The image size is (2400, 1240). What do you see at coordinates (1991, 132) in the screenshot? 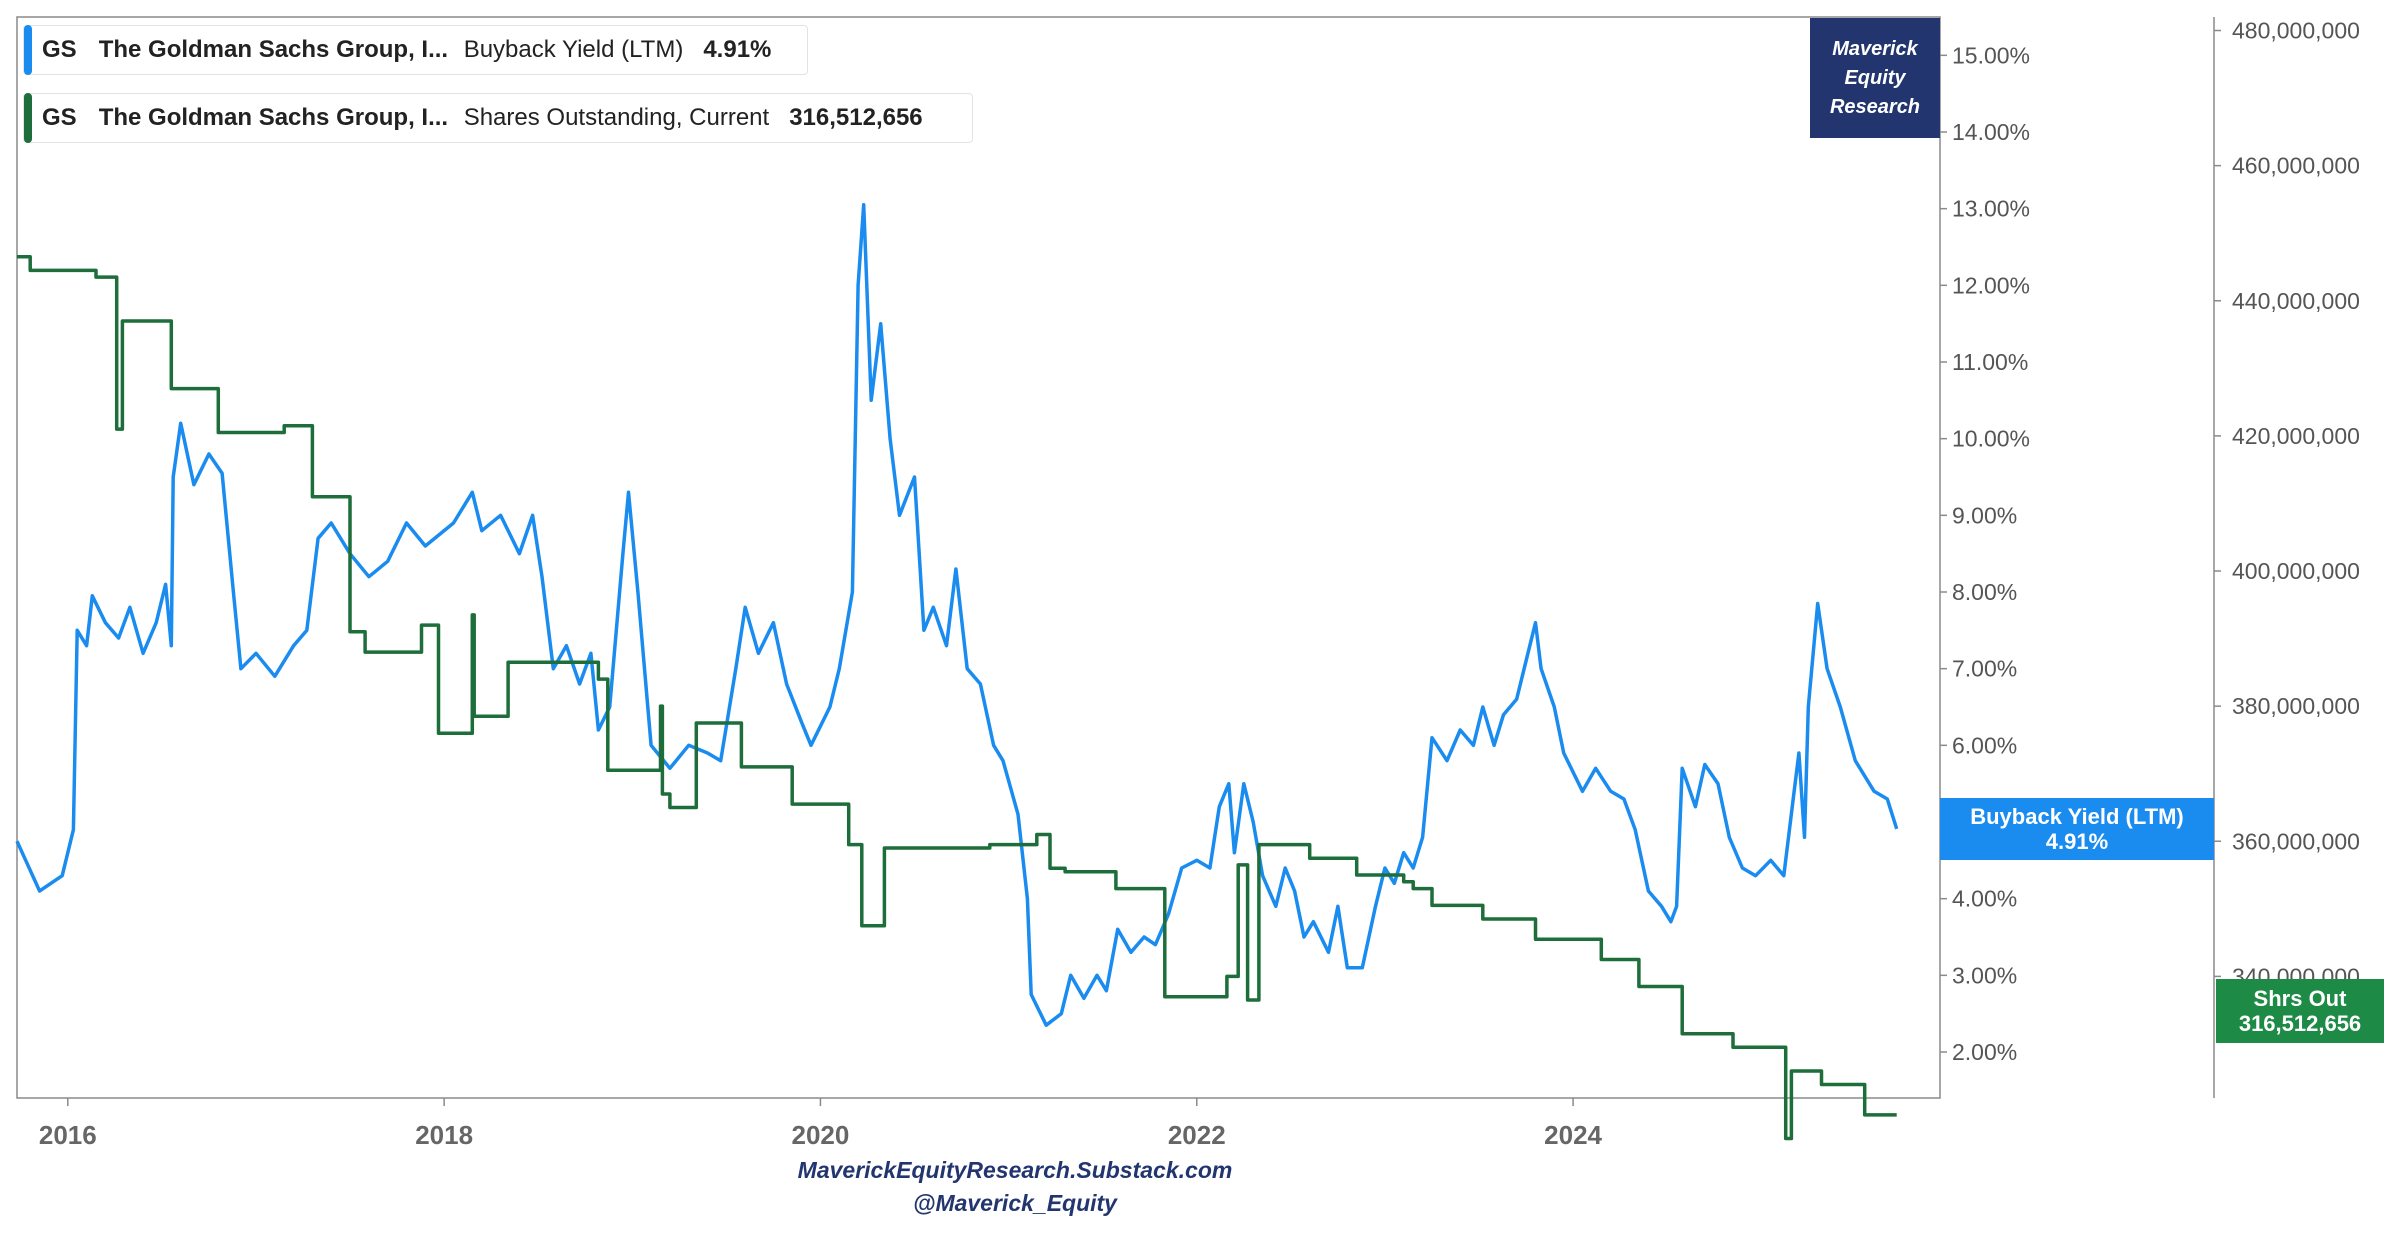
I see `yield-tick-label-12: 14.00%` at bounding box center [1991, 132].